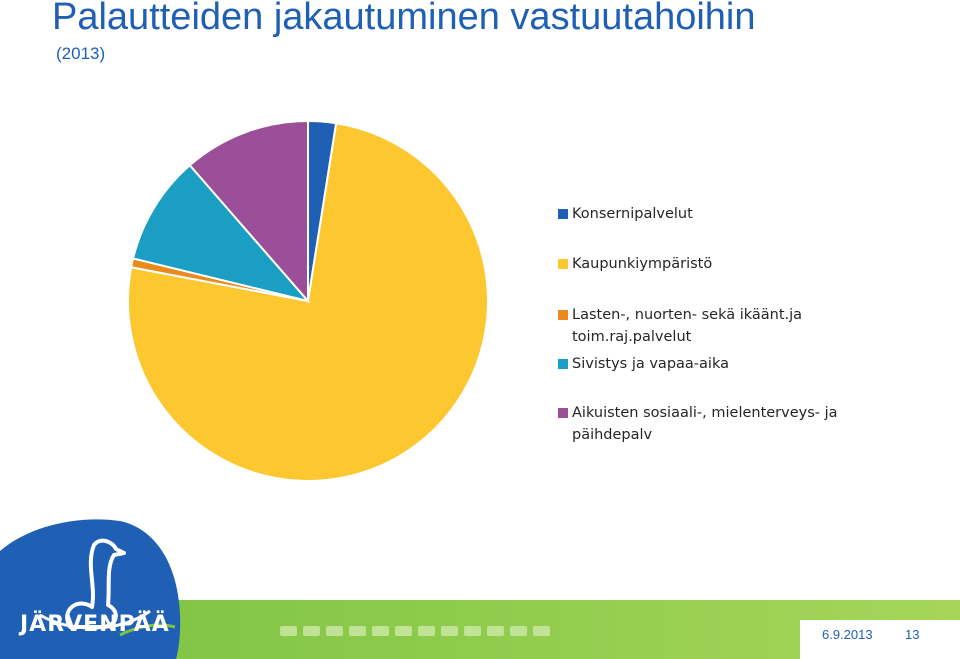 Image resolution: width=960 pixels, height=659 pixels. Describe the element at coordinates (81, 53) in the screenshot. I see `page-subtitle: (2013)` at that location.